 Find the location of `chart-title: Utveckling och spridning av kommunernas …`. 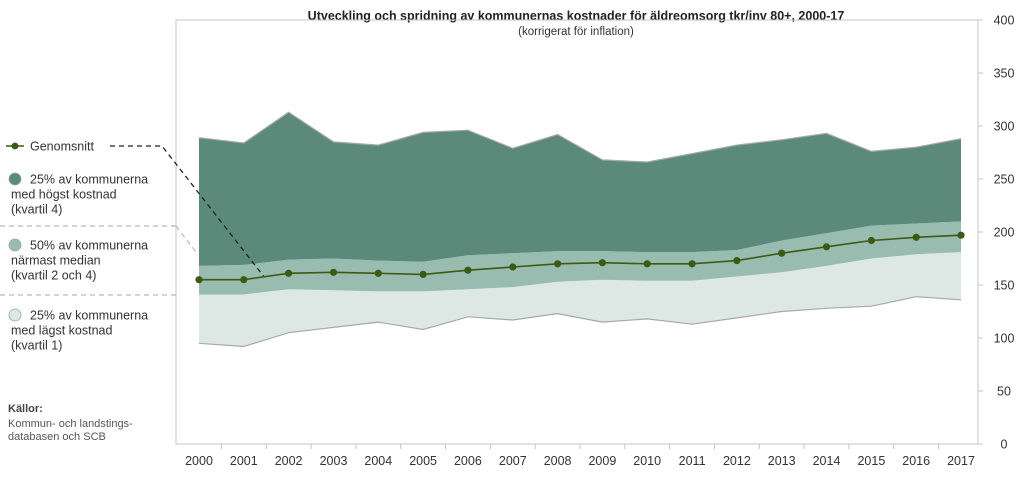

chart-title: Utveckling och spridning av kommunernas … is located at coordinates (576, 16).